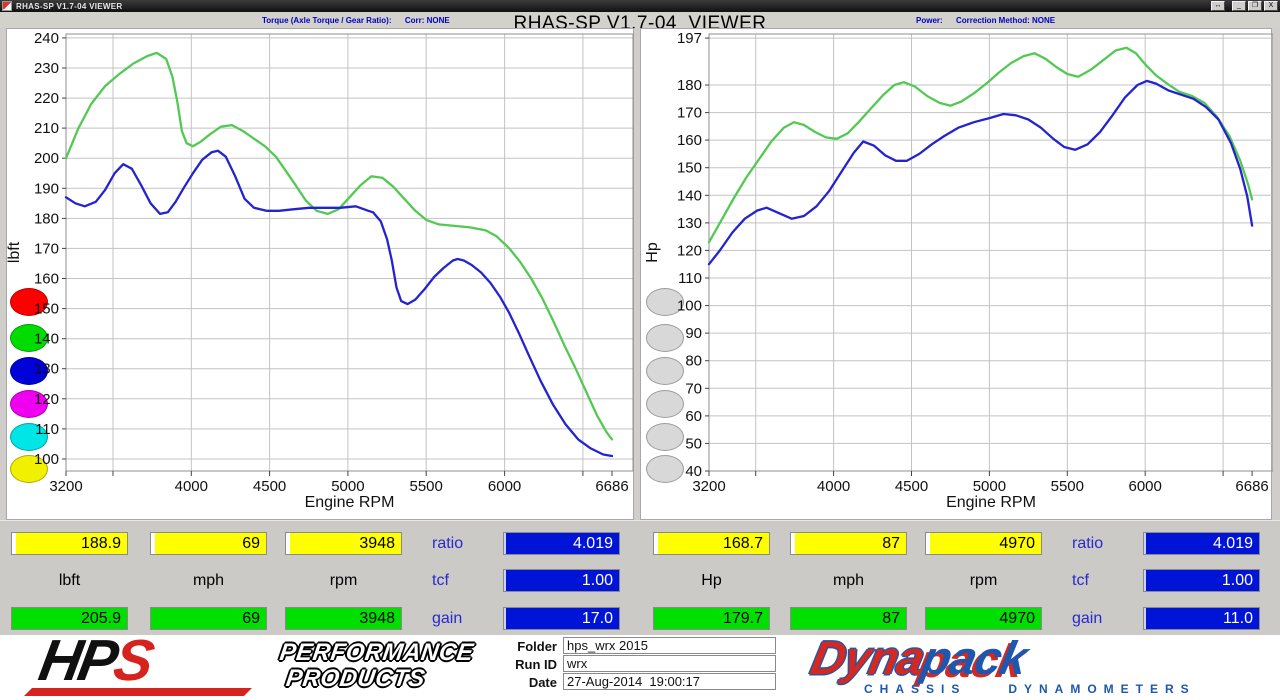  What do you see at coordinates (29, 338) in the screenshot?
I see `run-button-green` at bounding box center [29, 338].